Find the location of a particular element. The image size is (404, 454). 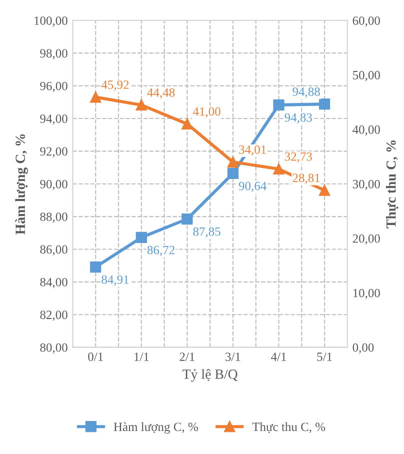

y2-tick-label: 0,00 is located at coordinates (363, 348).